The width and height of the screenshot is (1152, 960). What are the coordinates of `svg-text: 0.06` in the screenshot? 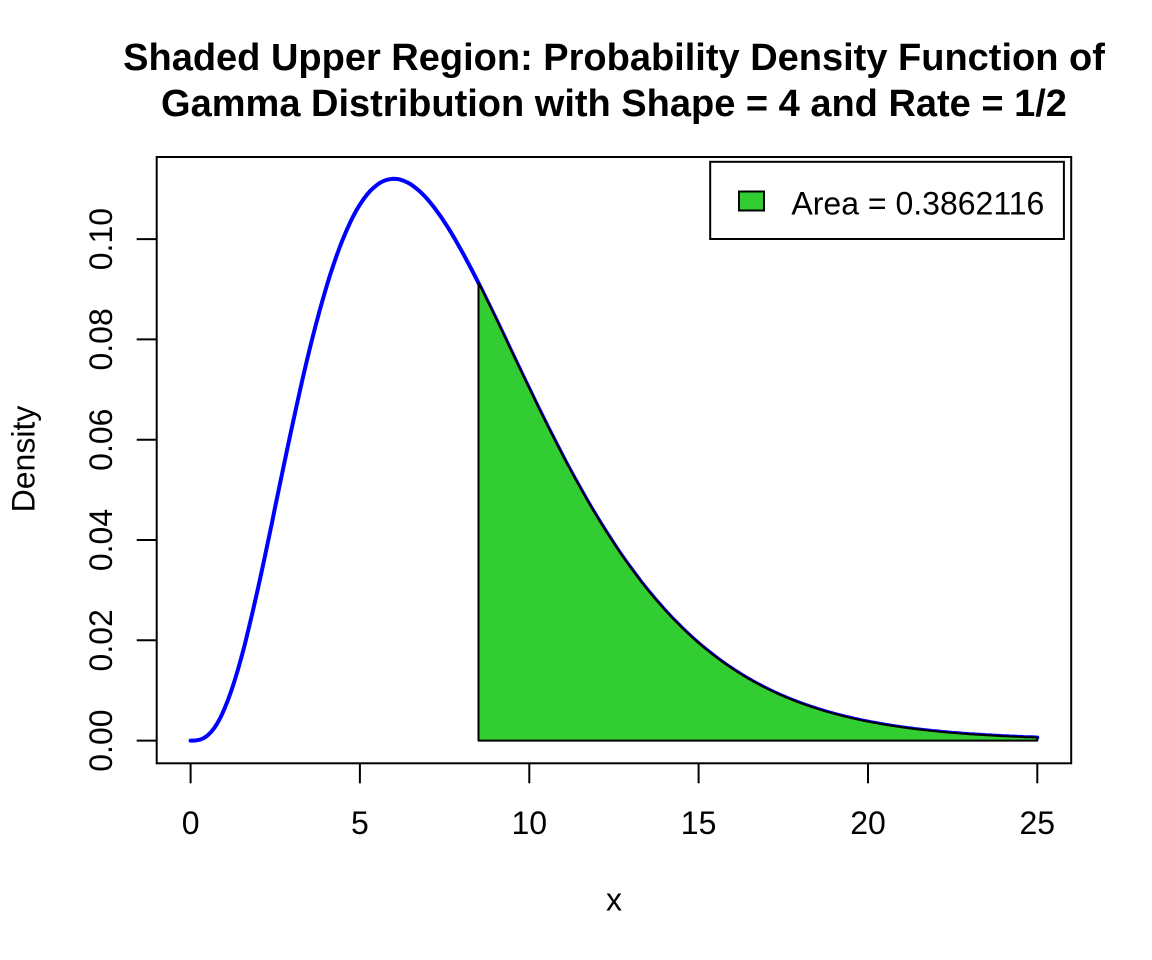 It's located at (101, 440).